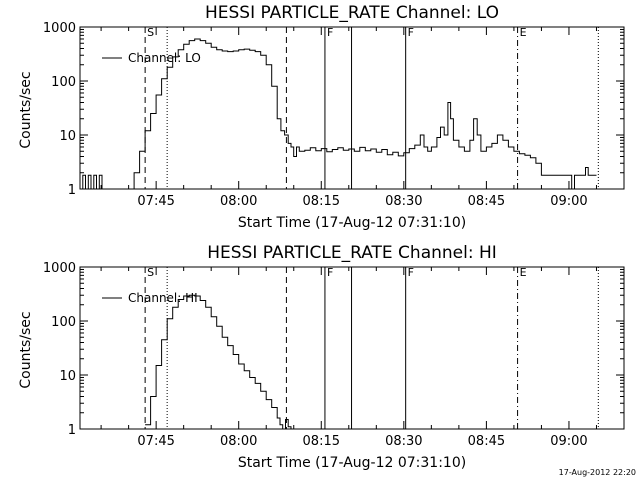  What do you see at coordinates (352, 223) in the screenshot?
I see `x-axis-label-lo: Start Time (17-Aug-12 07:31:10)` at bounding box center [352, 223].